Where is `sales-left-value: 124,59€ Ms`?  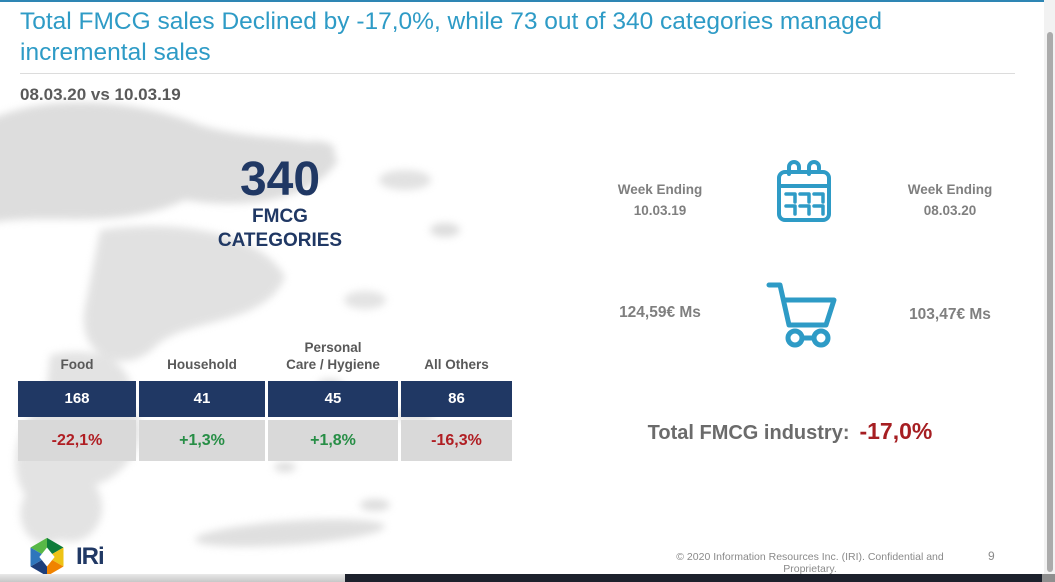
sales-left-value: 124,59€ Ms is located at coordinates (660, 312).